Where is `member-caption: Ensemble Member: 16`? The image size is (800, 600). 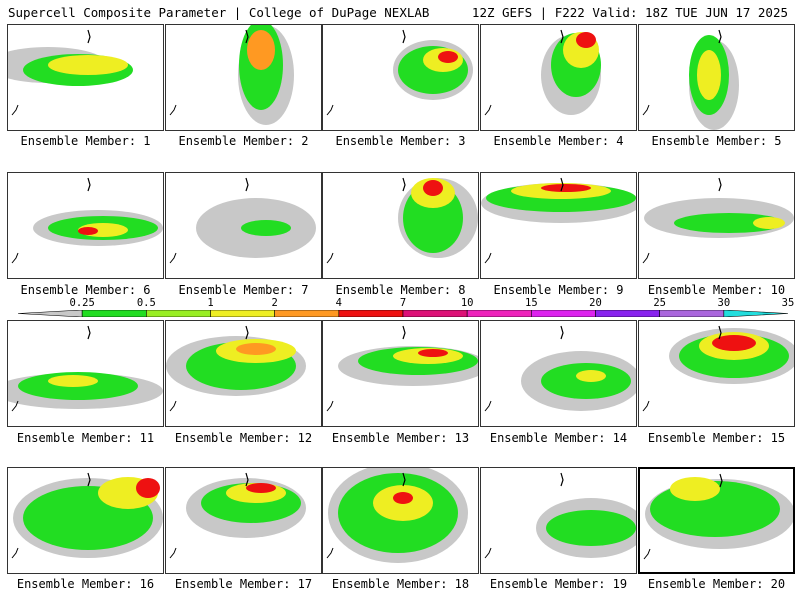 member-caption: Ensemble Member: 16 is located at coordinates (85, 584).